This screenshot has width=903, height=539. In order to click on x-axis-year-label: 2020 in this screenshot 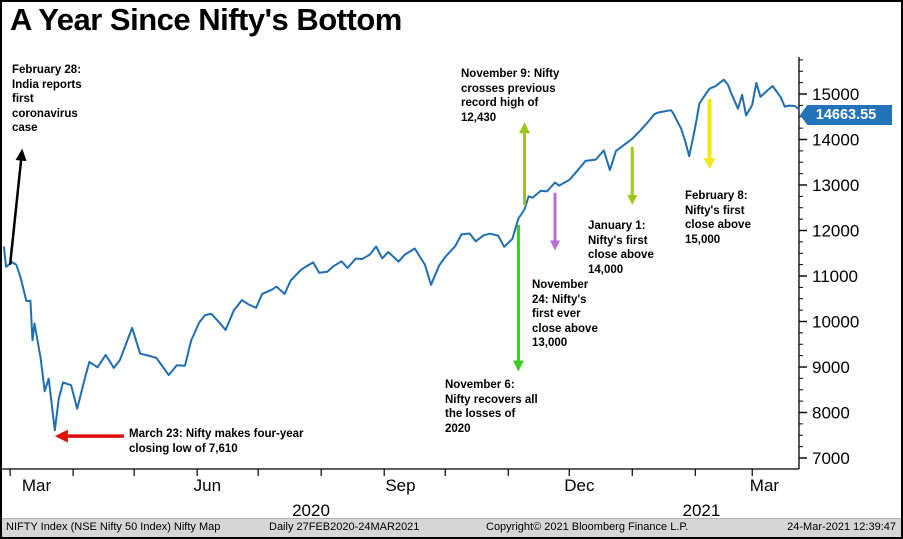, I will do `click(311, 510)`.